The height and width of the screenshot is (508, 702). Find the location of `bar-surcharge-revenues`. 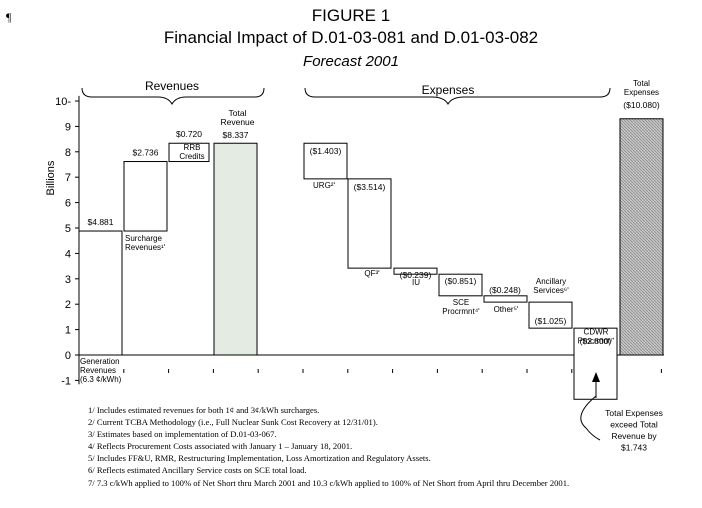

bar-surcharge-revenues is located at coordinates (145, 196).